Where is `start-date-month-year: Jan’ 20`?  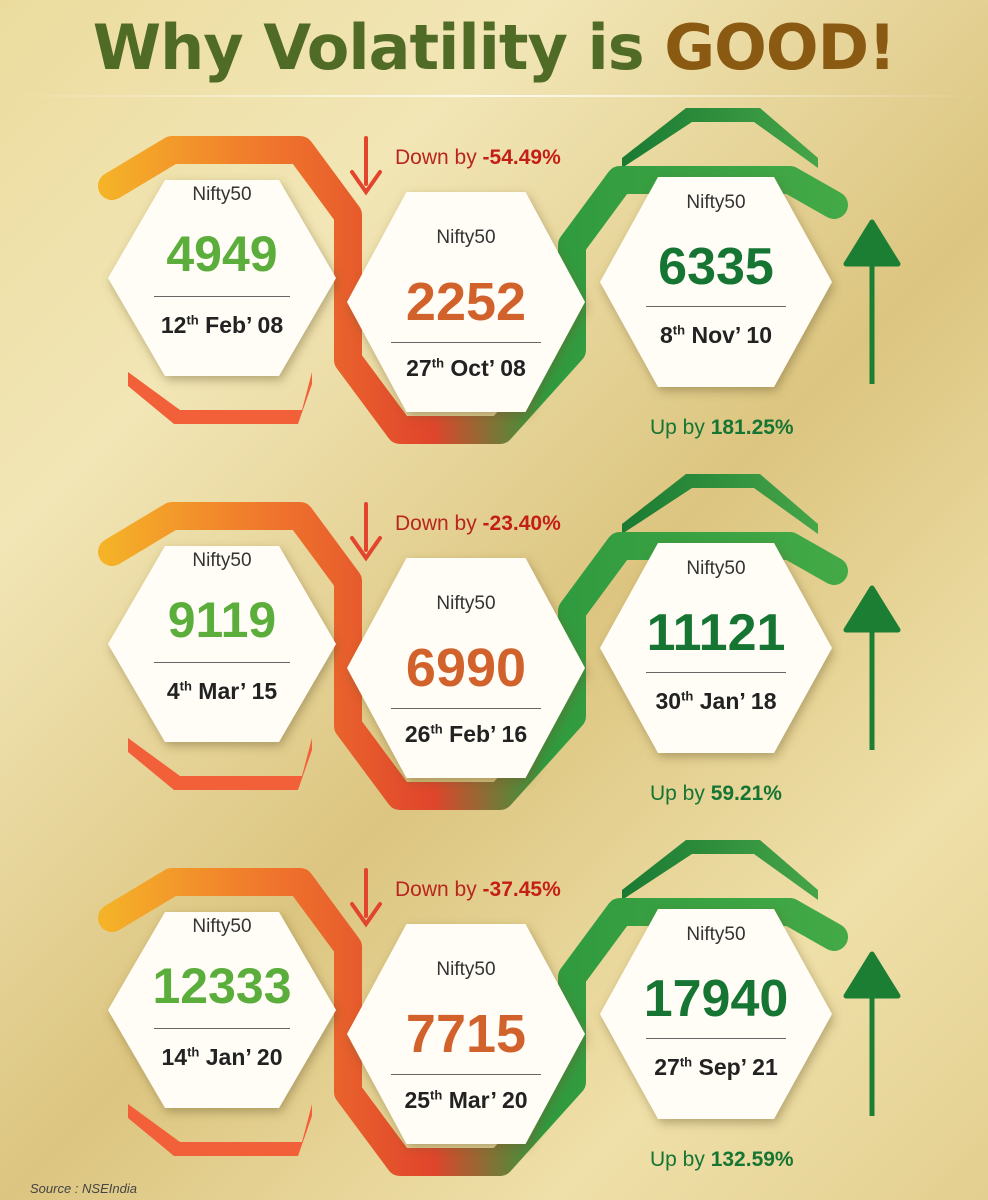
start-date-month-year: Jan’ 20 is located at coordinates (241, 1057).